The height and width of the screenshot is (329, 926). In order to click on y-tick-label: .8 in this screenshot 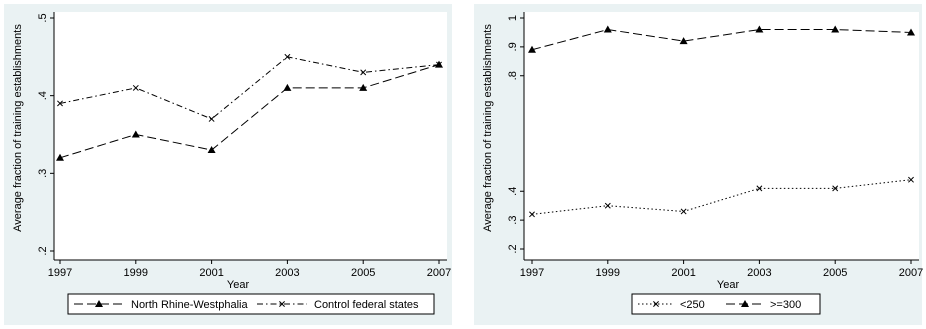, I will do `click(513, 75)`.